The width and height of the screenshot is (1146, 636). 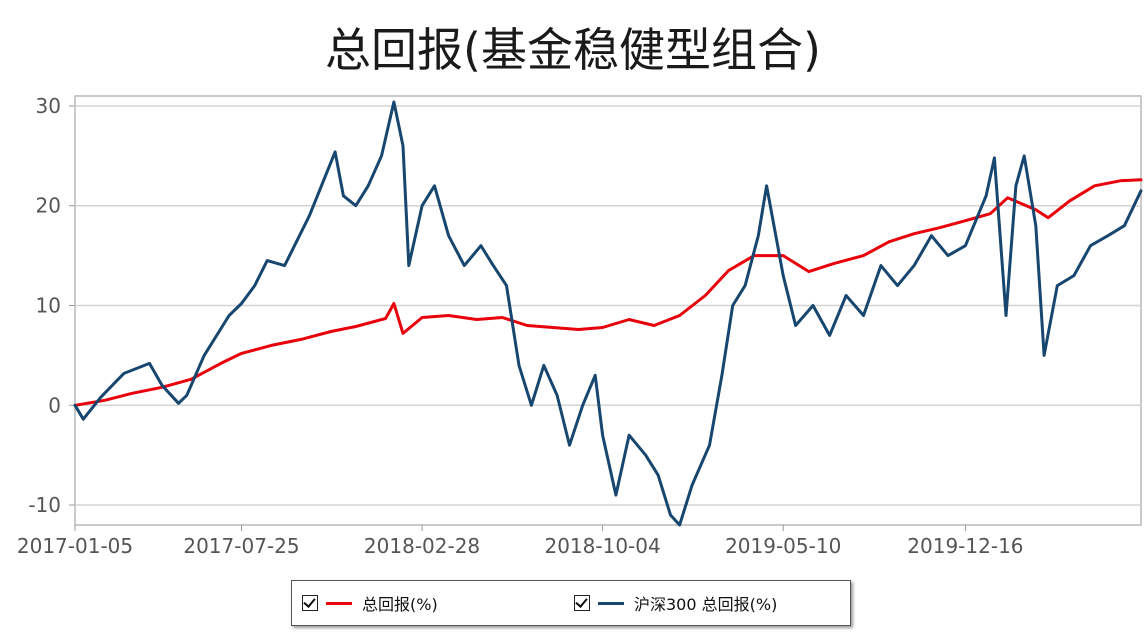 I want to click on y-tick-label: -10, so click(x=44, y=505).